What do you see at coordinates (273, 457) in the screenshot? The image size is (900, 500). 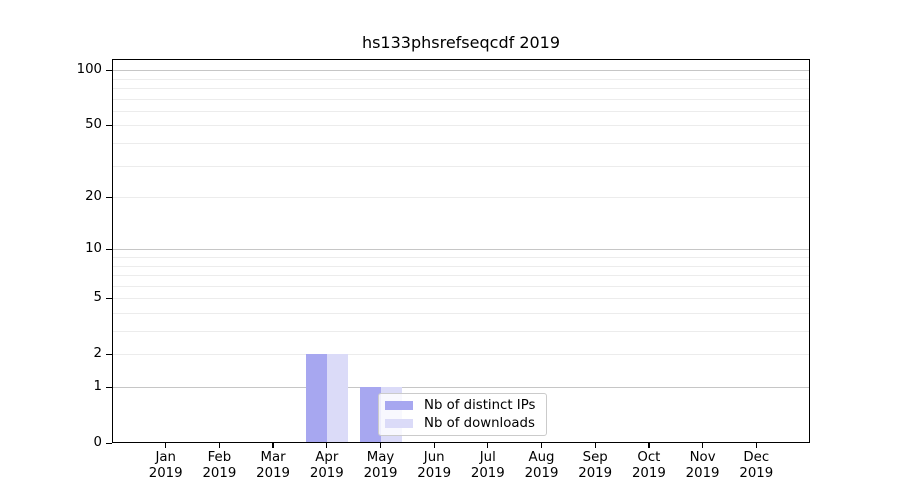 I see `x-tick-month: Mar` at bounding box center [273, 457].